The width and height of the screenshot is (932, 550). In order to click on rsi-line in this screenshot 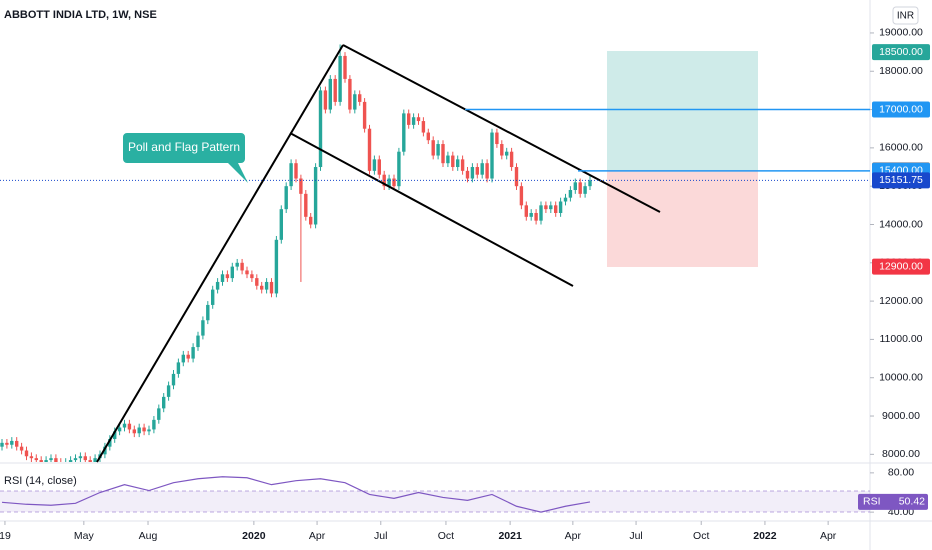, I will do `click(296, 494)`.